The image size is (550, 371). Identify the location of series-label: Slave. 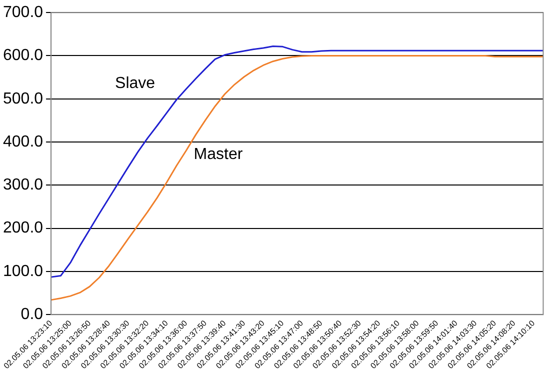
(135, 83).